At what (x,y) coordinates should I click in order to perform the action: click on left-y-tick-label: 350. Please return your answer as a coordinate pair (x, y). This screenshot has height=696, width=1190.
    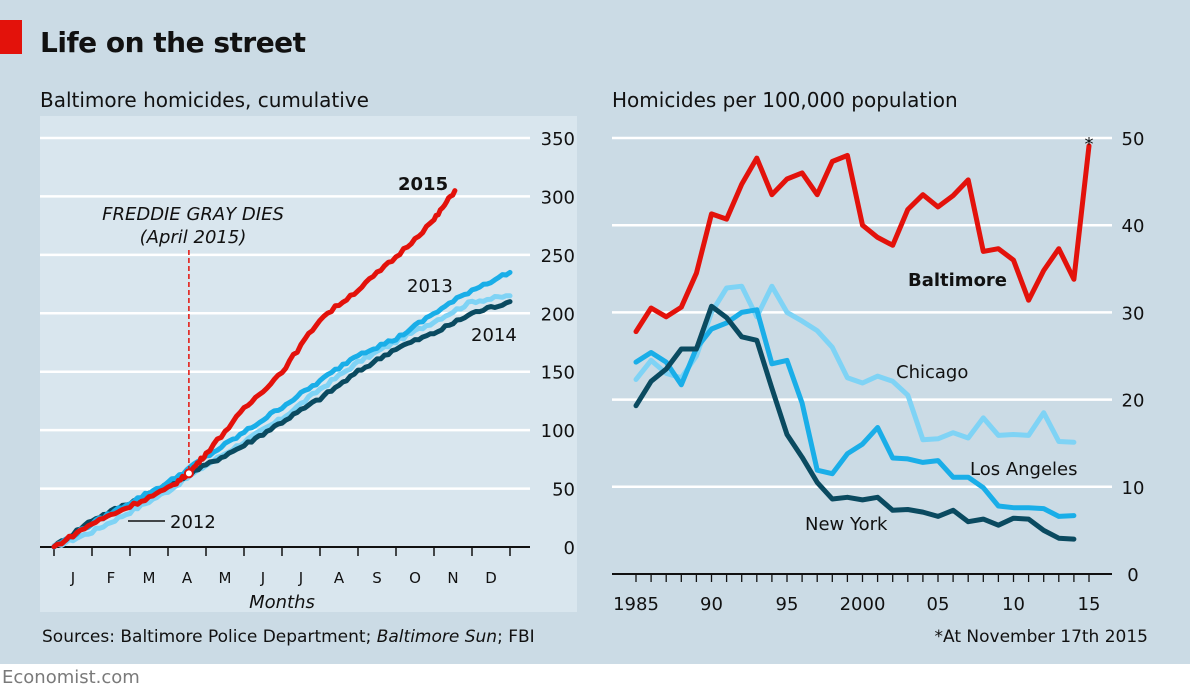
    Looking at the image, I should click on (558, 139).